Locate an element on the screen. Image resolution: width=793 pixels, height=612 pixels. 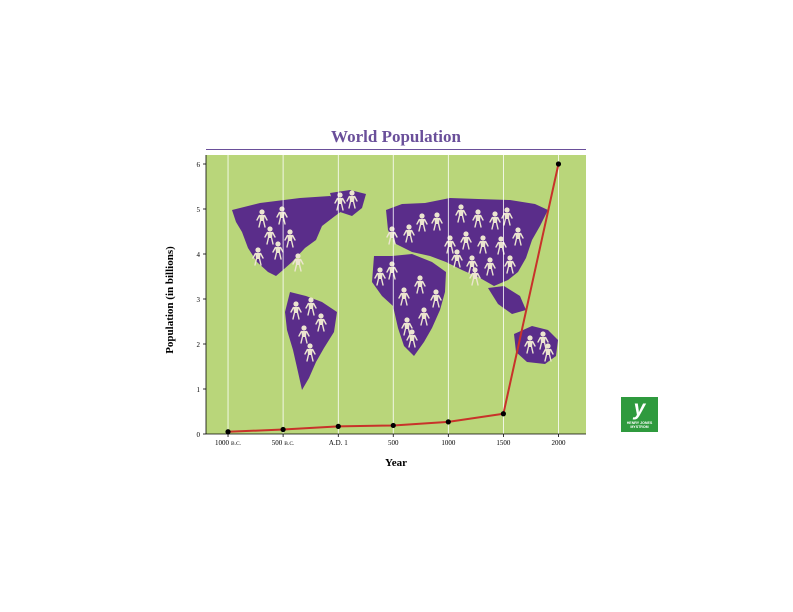
title-rule is located at coordinates (396, 149).